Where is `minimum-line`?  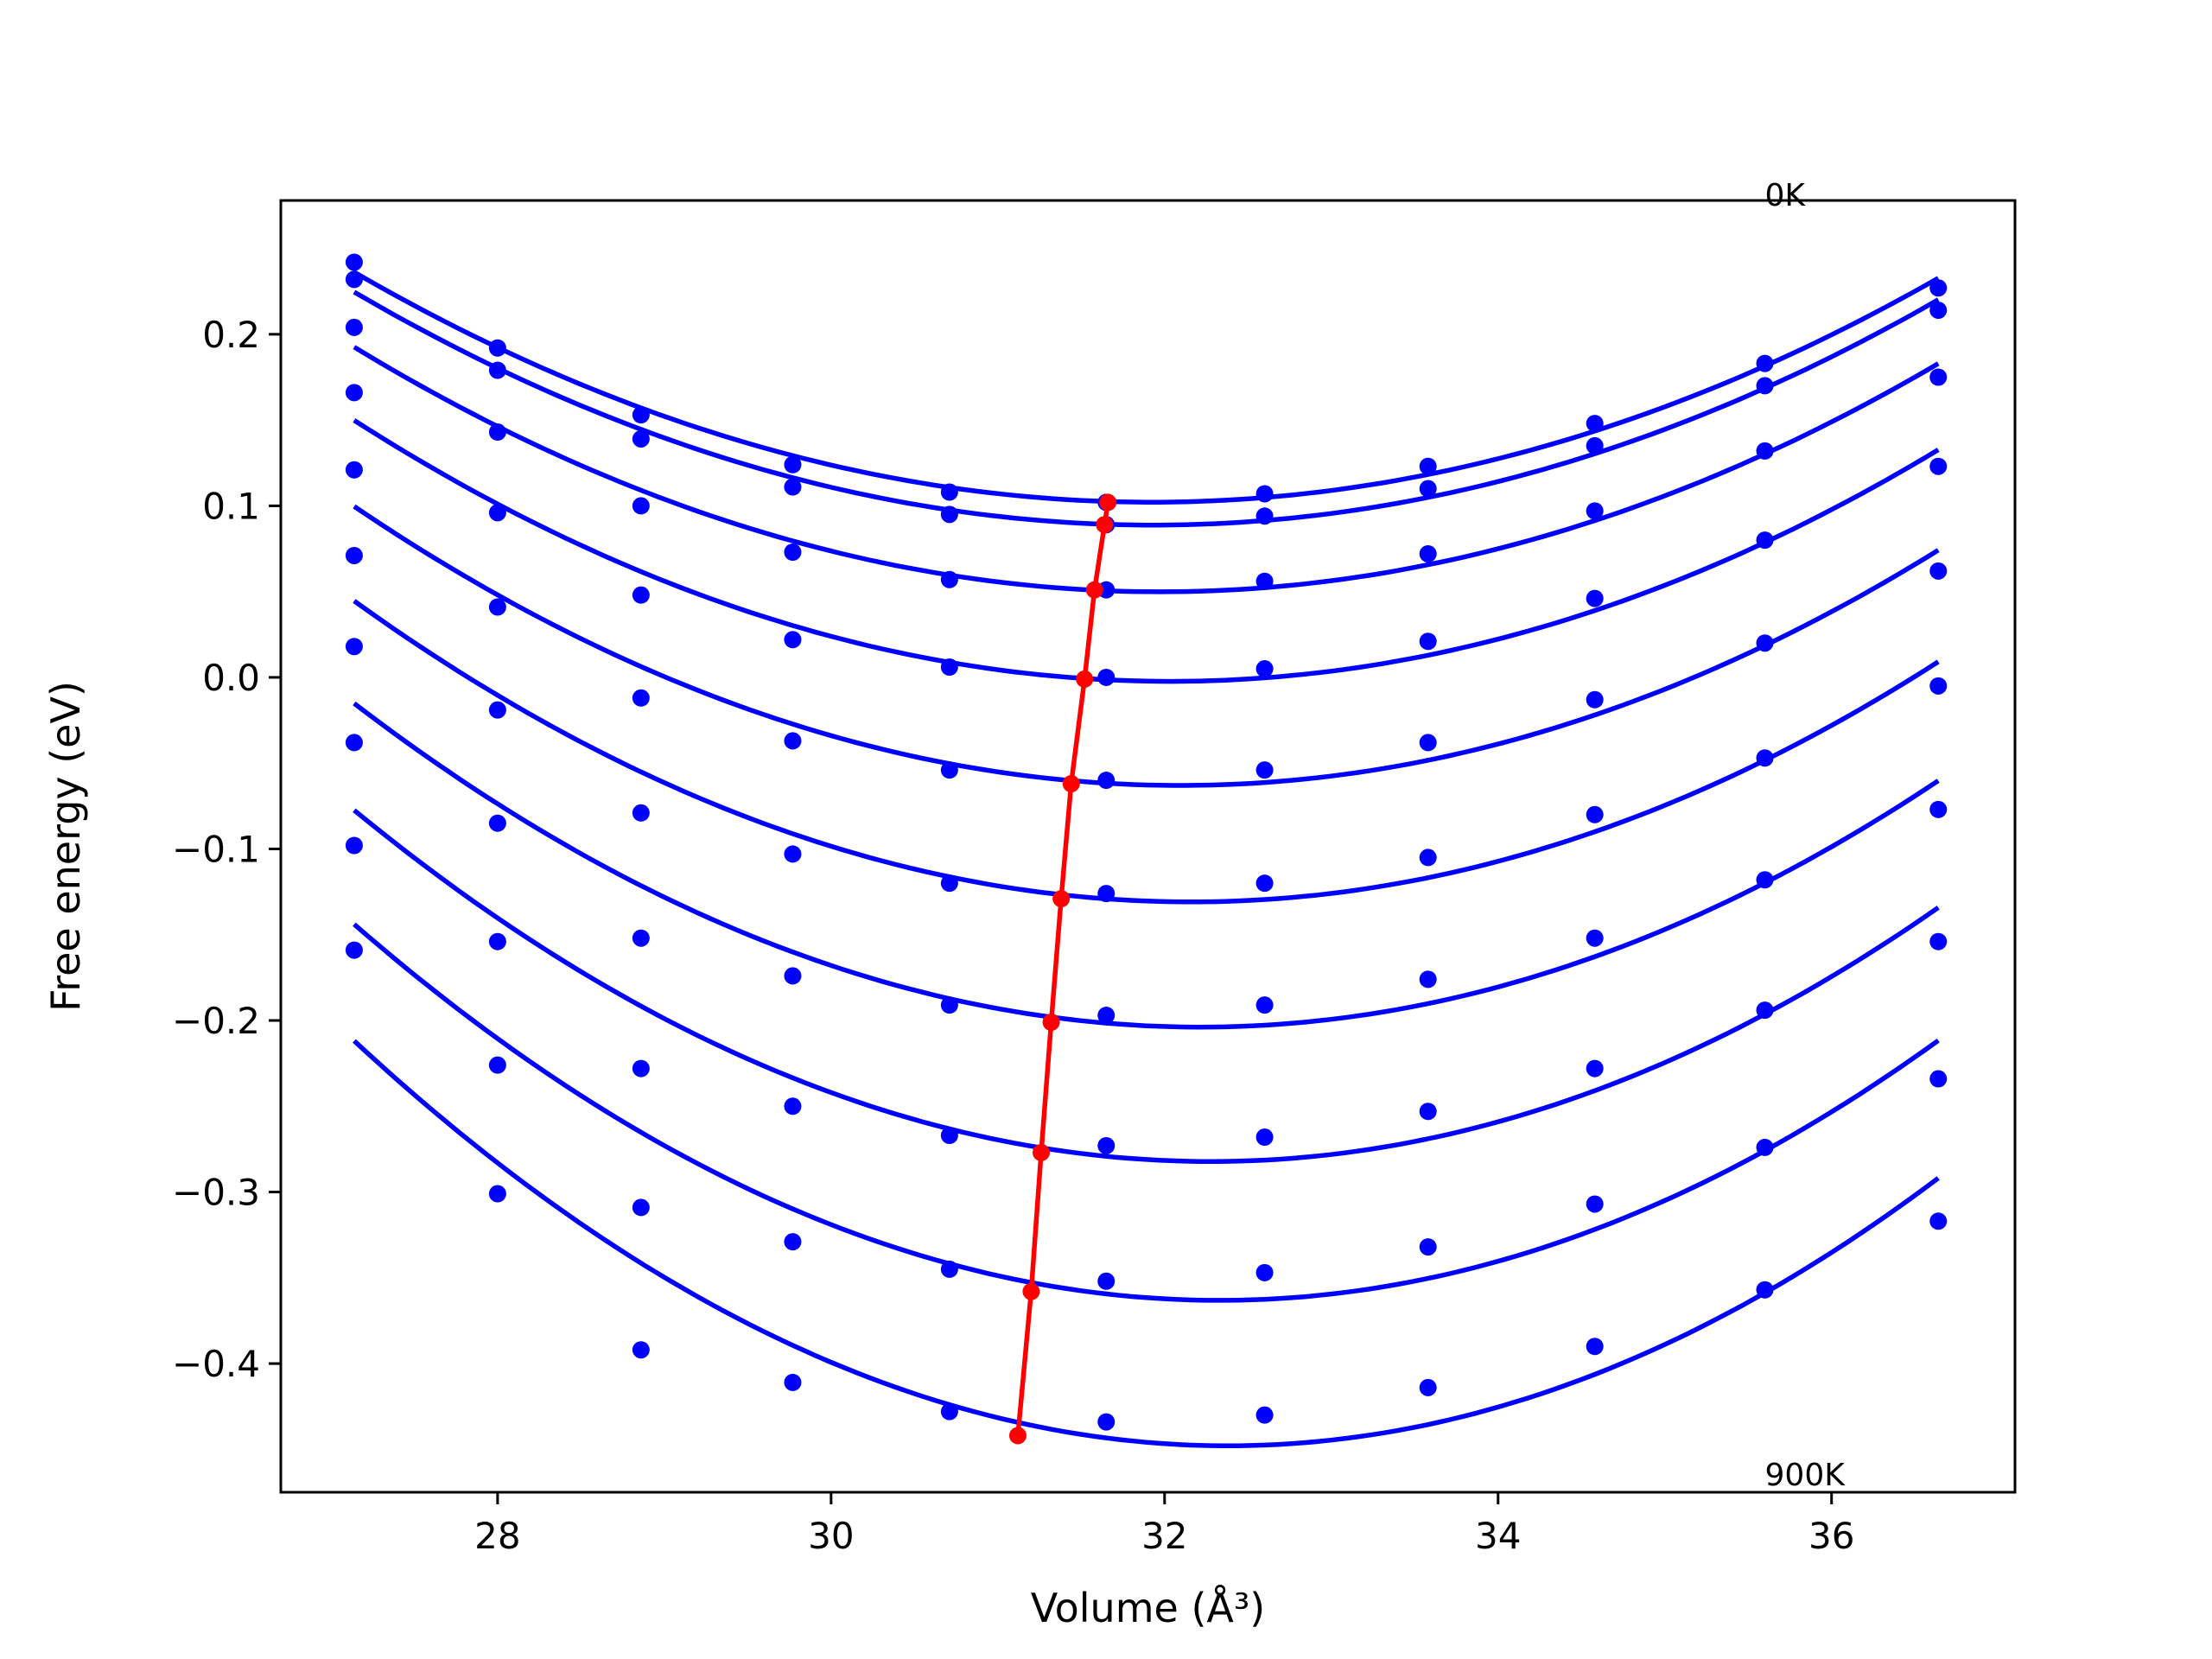
minimum-line is located at coordinates (1062, 968).